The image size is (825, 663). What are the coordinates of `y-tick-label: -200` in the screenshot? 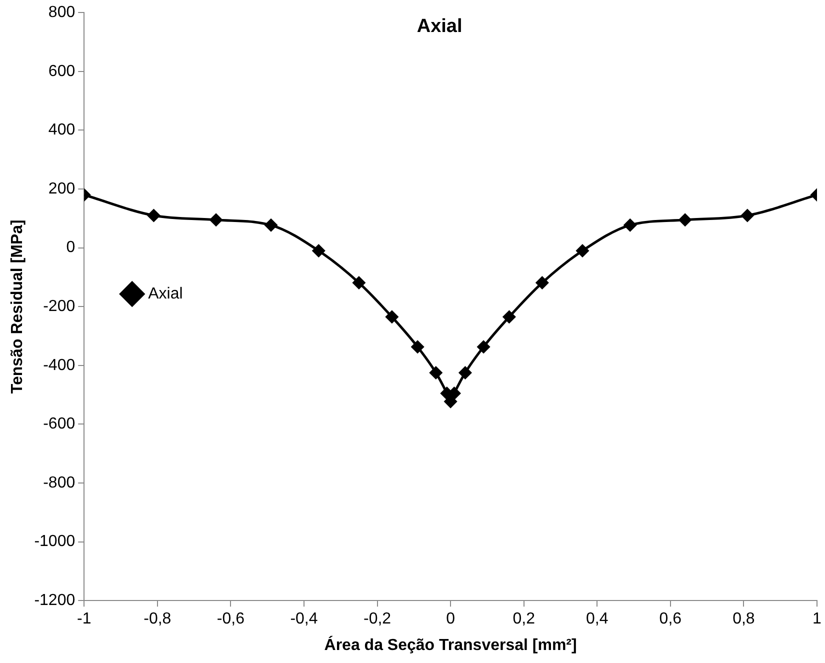 It's located at (59, 307).